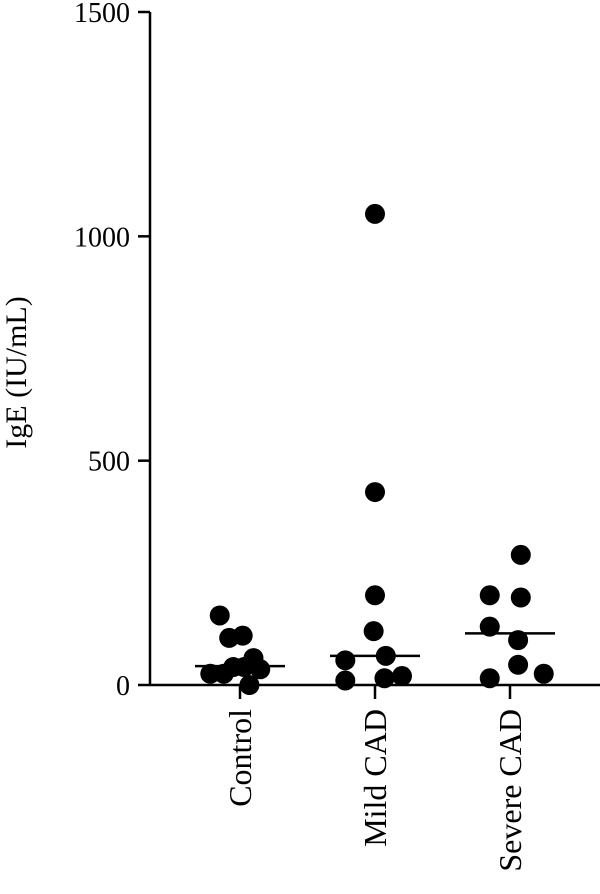  I want to click on x-tick-label: Control, so click(240, 758).